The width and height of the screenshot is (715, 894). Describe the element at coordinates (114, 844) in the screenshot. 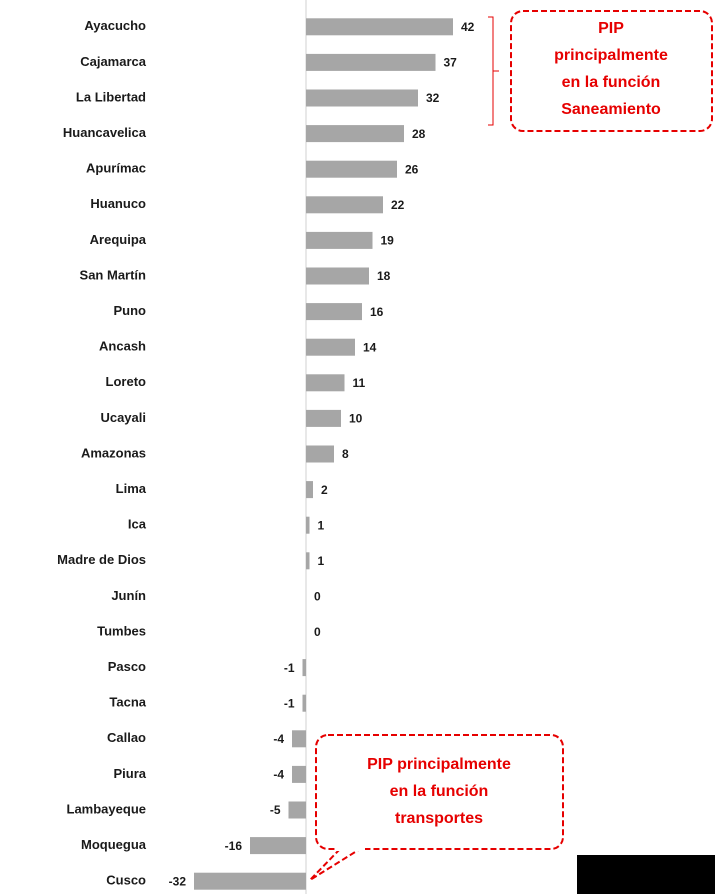

I see `category-label: Moquegua` at that location.